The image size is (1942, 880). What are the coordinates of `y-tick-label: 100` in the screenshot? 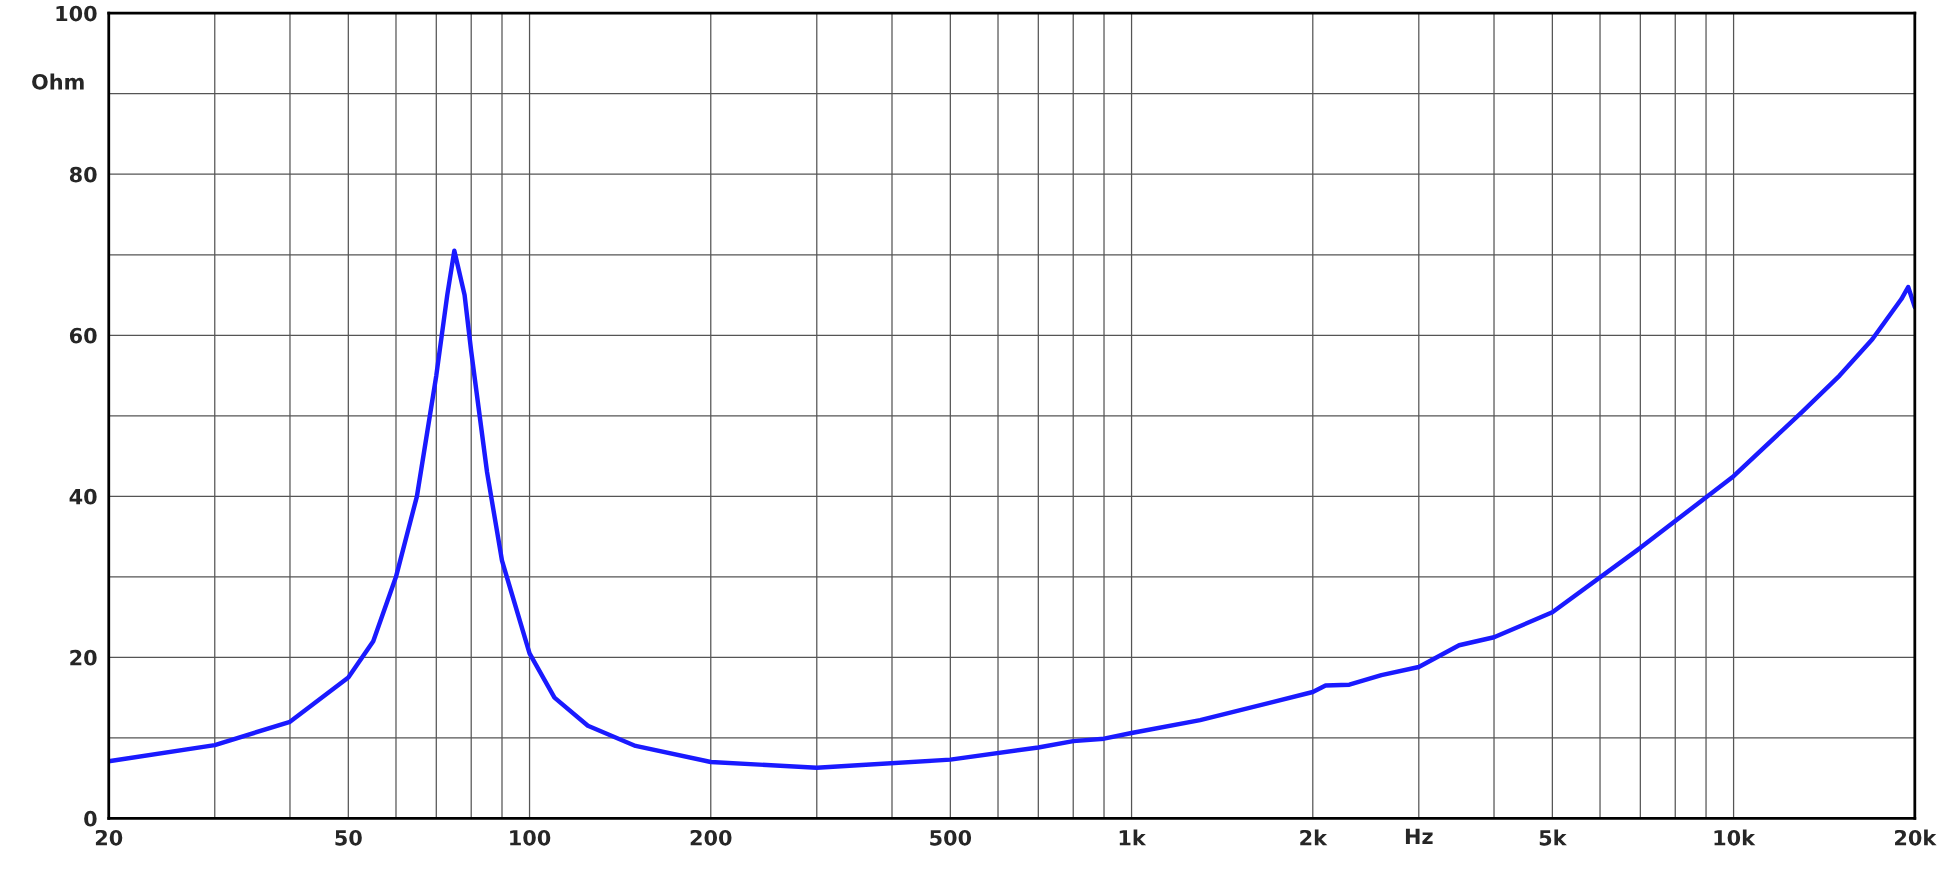 It's located at (76, 13).